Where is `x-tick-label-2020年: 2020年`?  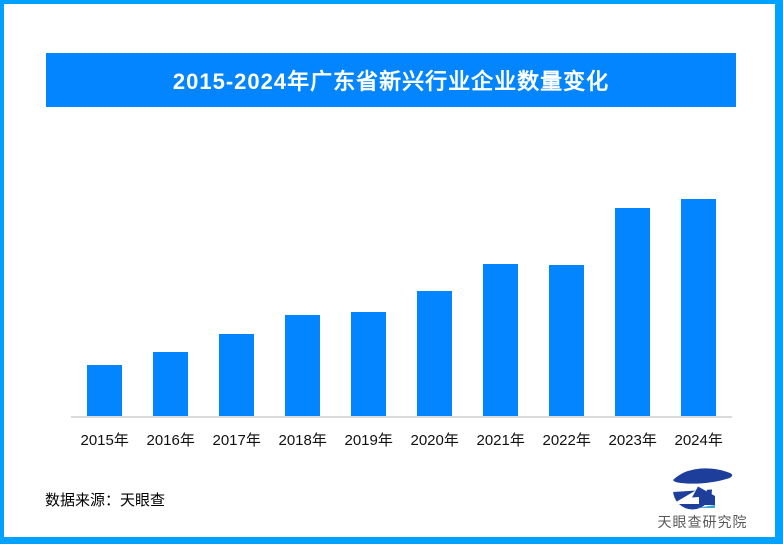
x-tick-label-2020年: 2020年 is located at coordinates (434, 440).